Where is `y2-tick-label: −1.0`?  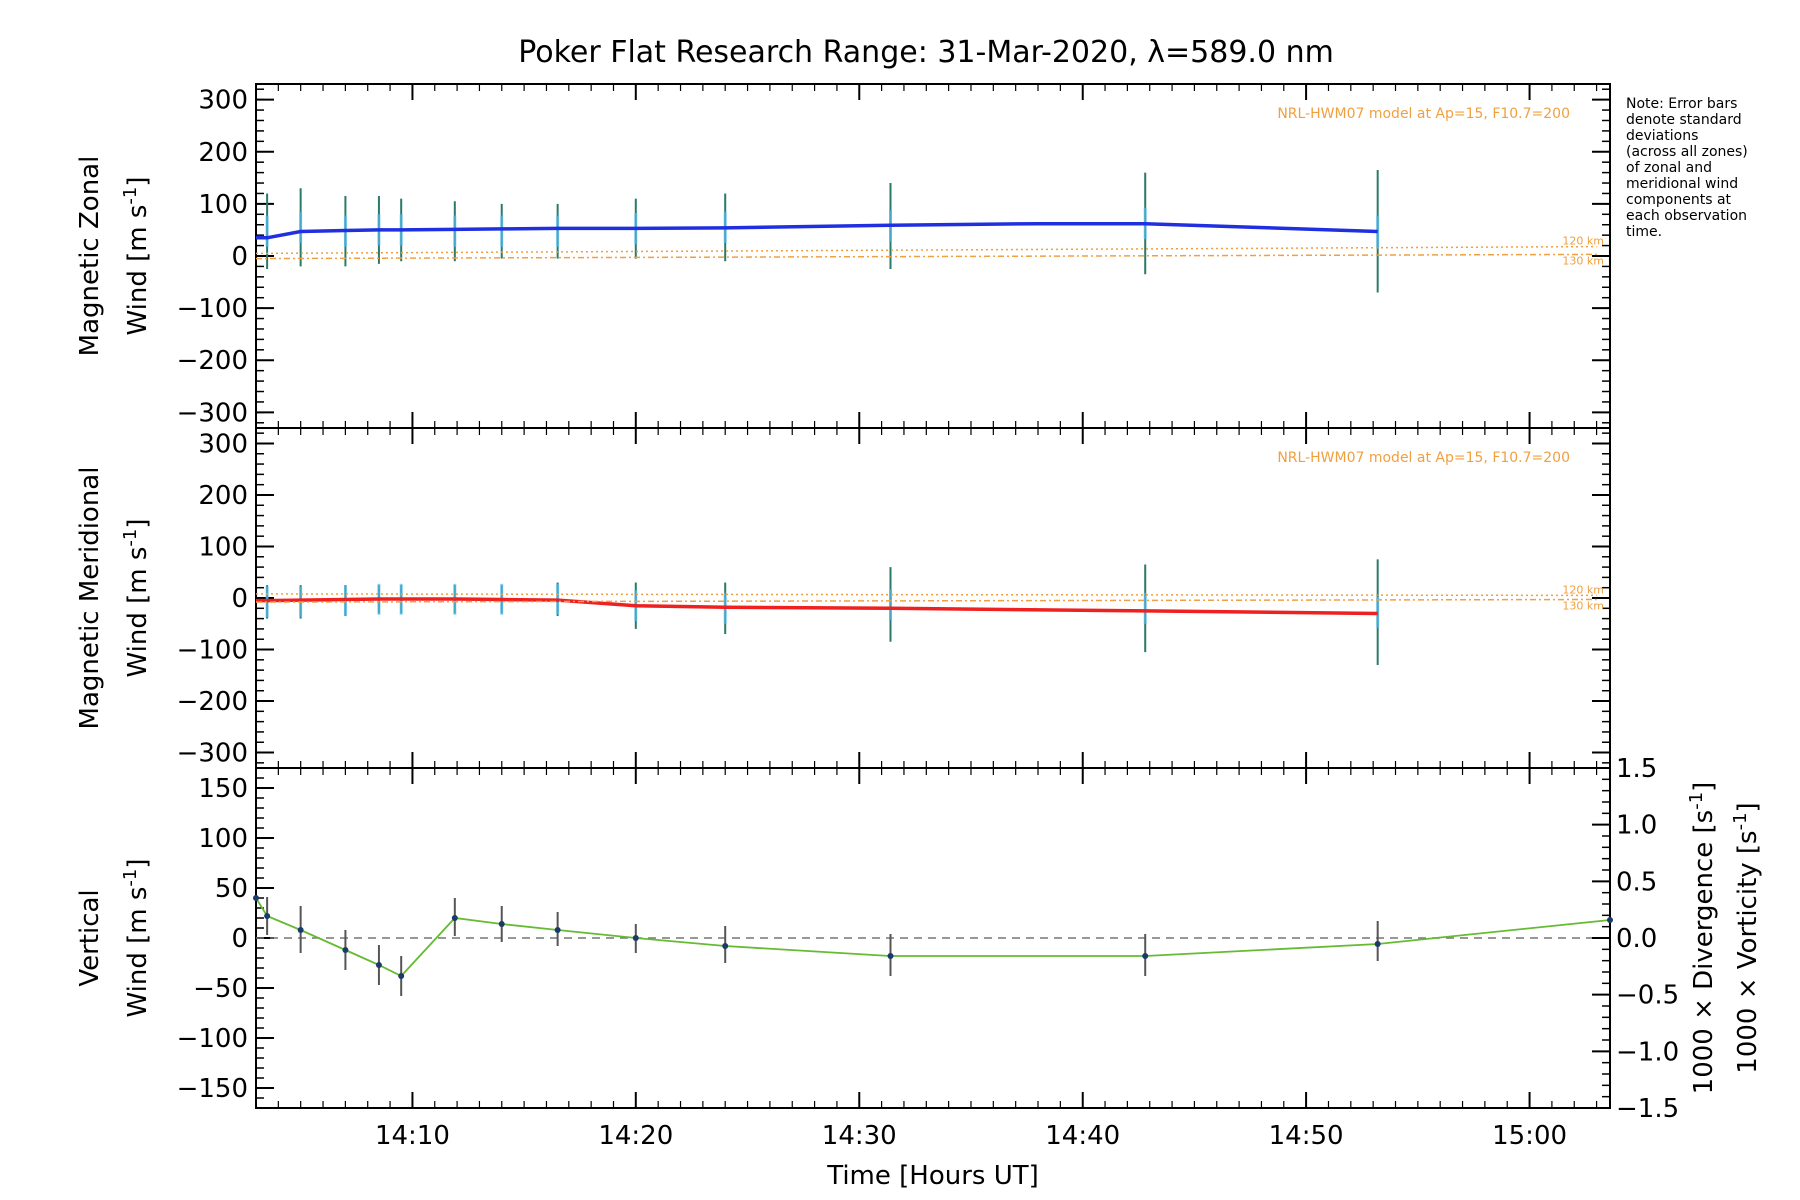
y2-tick-label: −1.0 is located at coordinates (1647, 1052).